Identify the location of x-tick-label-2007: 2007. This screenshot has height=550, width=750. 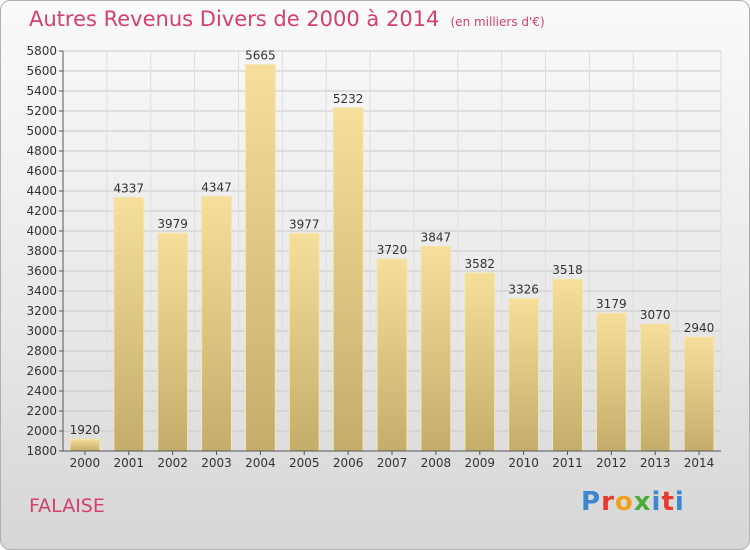
(392, 463).